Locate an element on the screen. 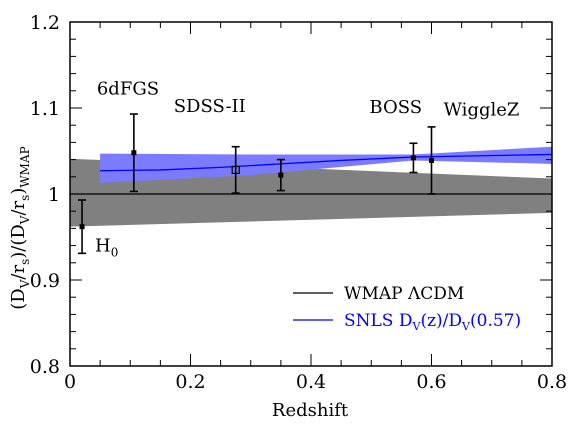 This screenshot has width=574, height=426. point-label: 6dFGS is located at coordinates (128, 89).